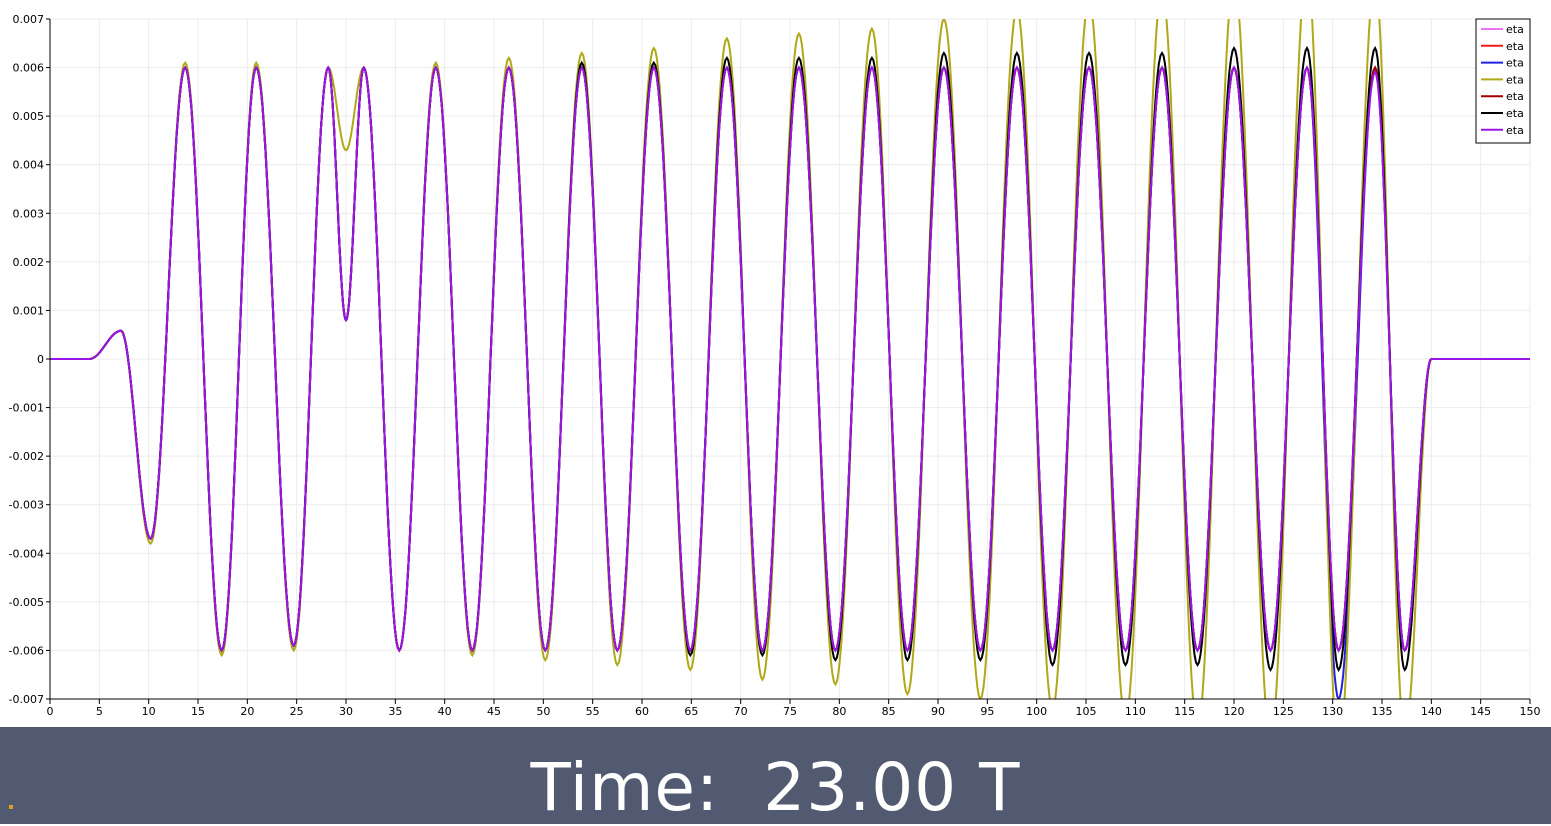  What do you see at coordinates (1332, 711) in the screenshot?
I see `x-tick-label: 130` at bounding box center [1332, 711].